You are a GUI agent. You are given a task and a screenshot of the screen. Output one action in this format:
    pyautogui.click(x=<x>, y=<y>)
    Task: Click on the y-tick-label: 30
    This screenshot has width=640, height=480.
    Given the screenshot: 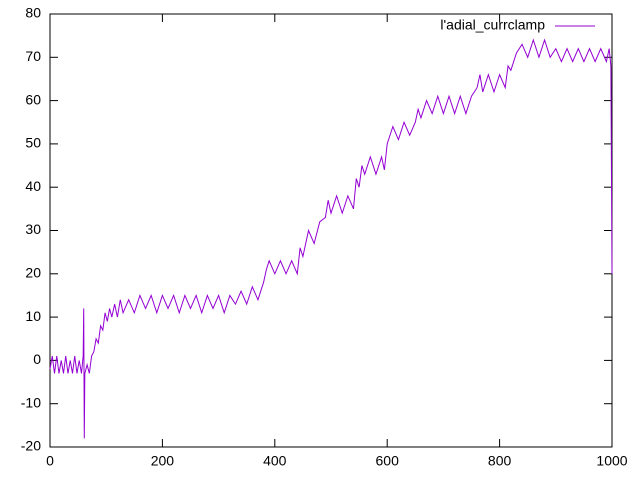 What is the action you would take?
    pyautogui.click(x=33, y=229)
    